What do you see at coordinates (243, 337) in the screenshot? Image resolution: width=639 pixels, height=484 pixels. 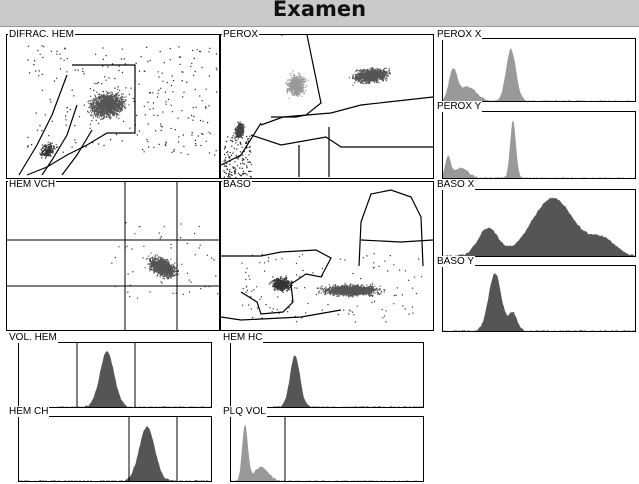 I see `panel-label-hem-hc: HEM HC` at bounding box center [243, 337].